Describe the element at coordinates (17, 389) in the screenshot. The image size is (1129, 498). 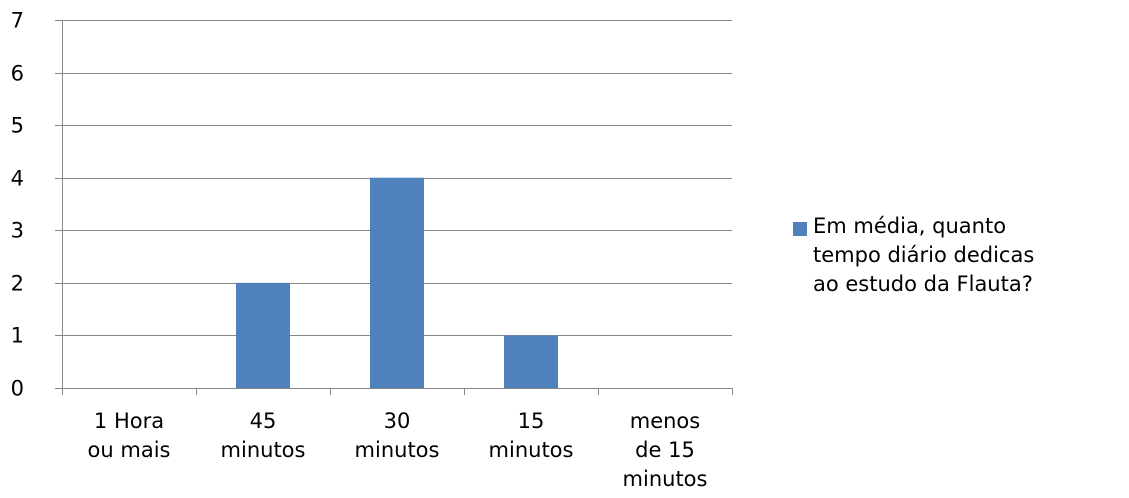
I see `y-tick-label-0: 0` at that location.